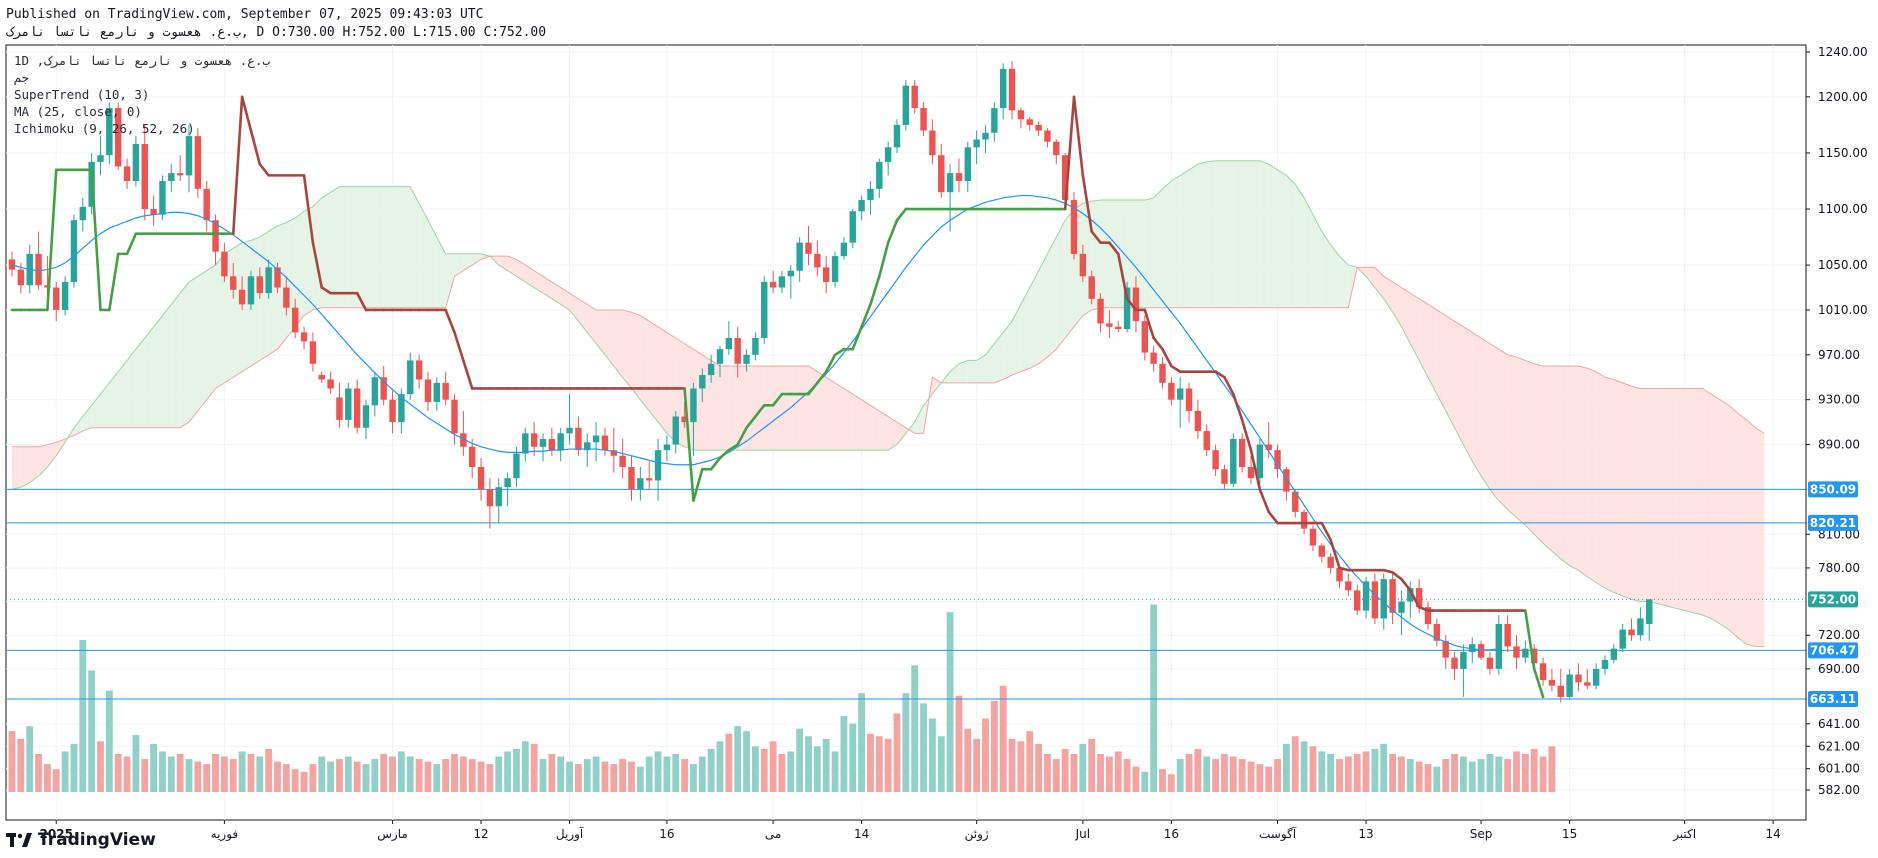 The image size is (1878, 858). I want to click on price-tick-label: 930.00, so click(1839, 400).